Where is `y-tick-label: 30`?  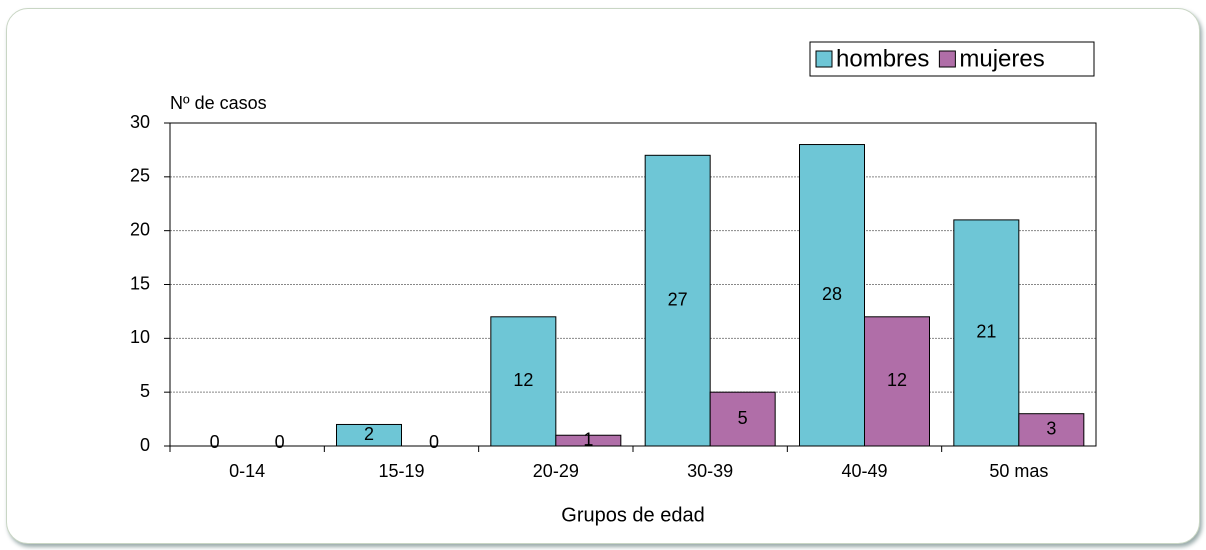
y-tick-label: 30 is located at coordinates (140, 122).